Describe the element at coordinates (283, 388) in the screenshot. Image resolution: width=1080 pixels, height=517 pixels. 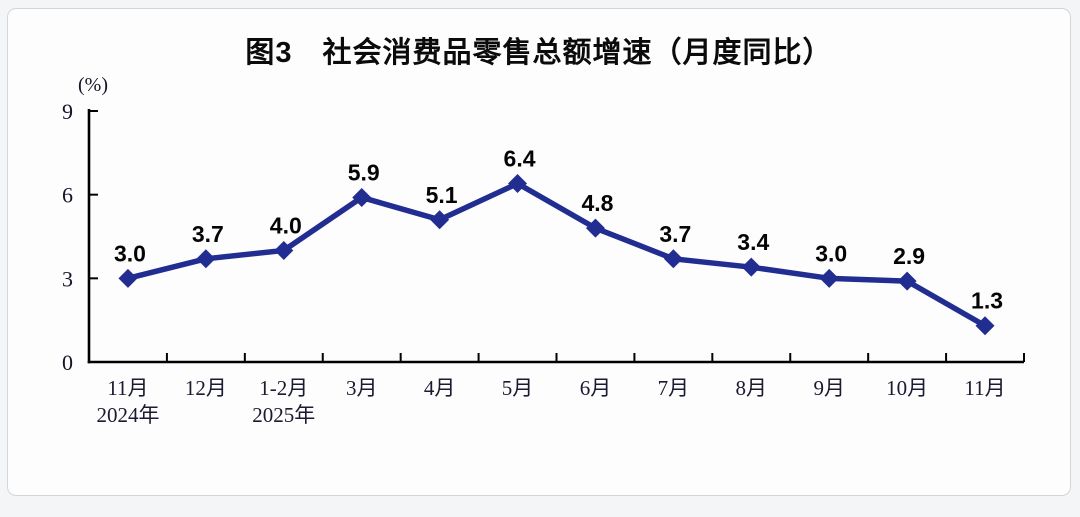
I see `x-axis-label: 1-2月` at that location.